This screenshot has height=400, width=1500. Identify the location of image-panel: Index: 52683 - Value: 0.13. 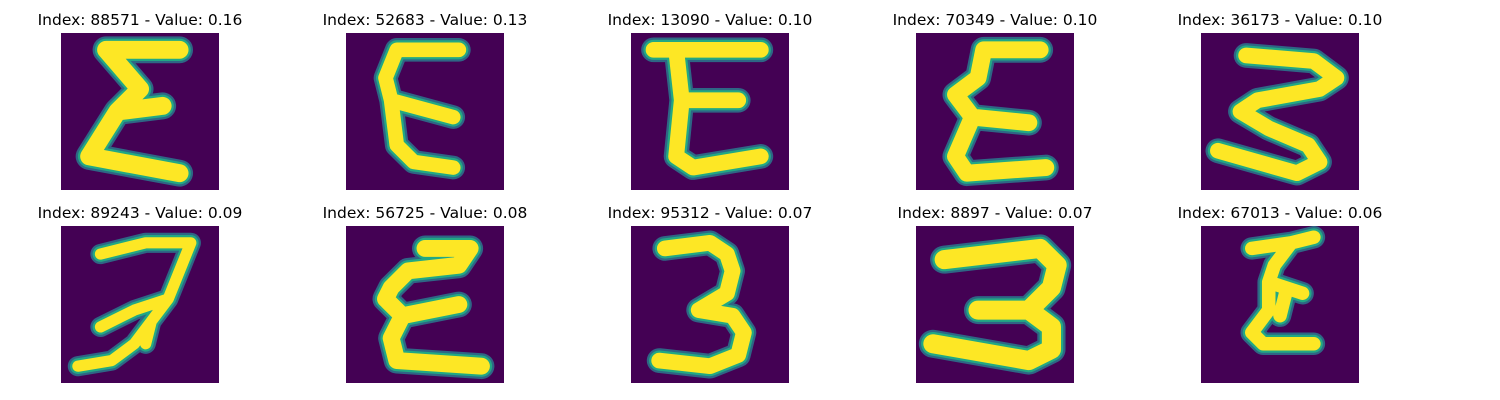
(425, 102).